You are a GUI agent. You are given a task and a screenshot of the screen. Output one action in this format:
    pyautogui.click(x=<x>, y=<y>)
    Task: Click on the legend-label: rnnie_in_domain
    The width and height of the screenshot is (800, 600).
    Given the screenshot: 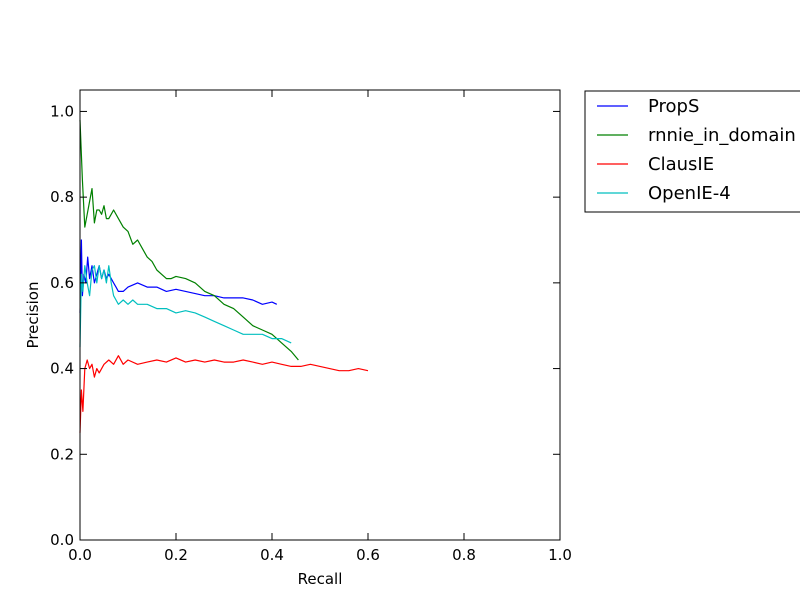 What is the action you would take?
    pyautogui.click(x=722, y=135)
    